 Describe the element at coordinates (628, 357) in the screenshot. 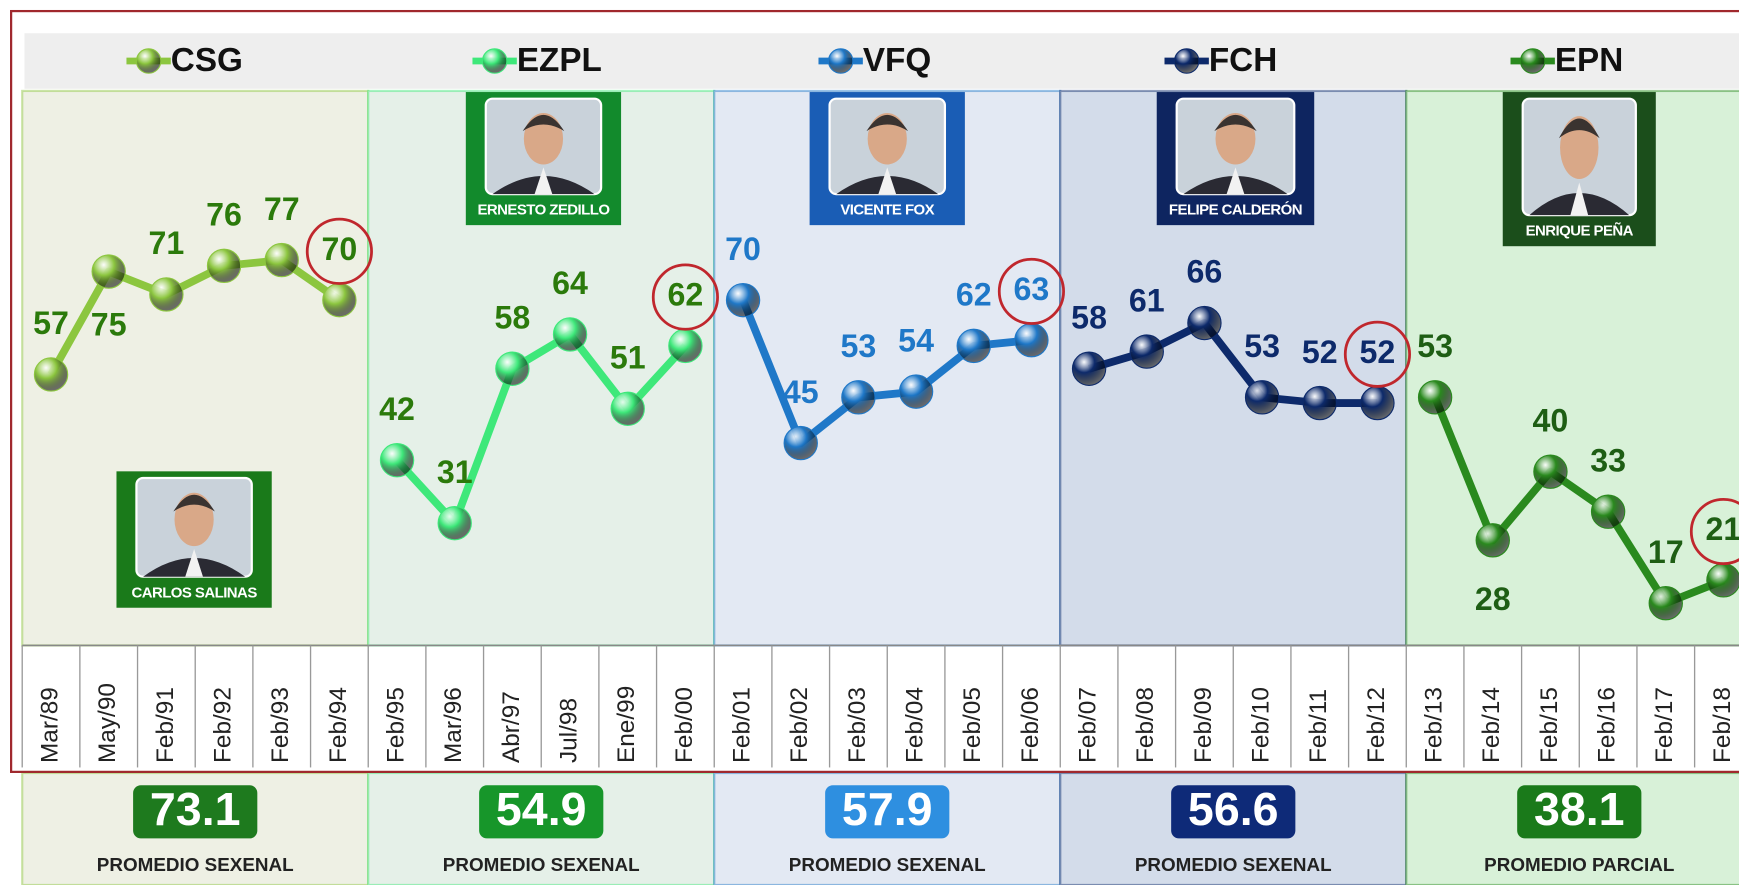

I see `data-label: 51` at that location.